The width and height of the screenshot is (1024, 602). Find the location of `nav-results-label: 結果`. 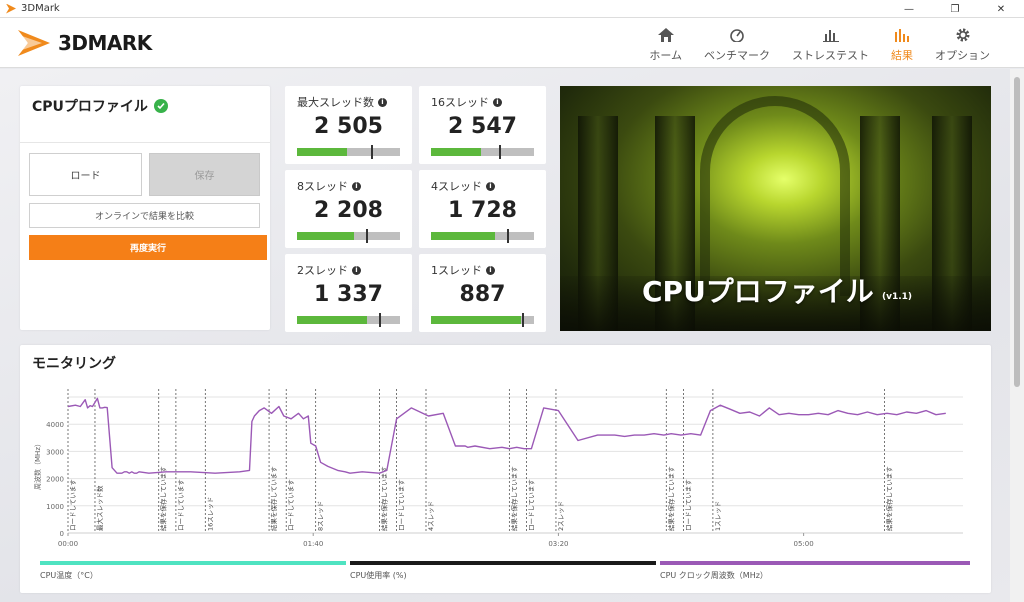

nav-results-label: 結果 is located at coordinates (902, 55).